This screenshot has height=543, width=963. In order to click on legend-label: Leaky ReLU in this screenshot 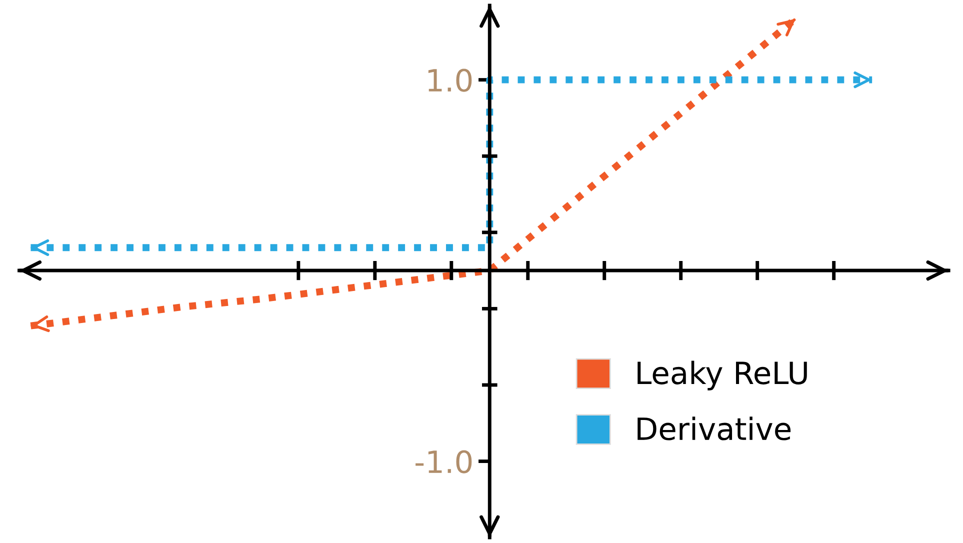, I will do `click(722, 375)`.